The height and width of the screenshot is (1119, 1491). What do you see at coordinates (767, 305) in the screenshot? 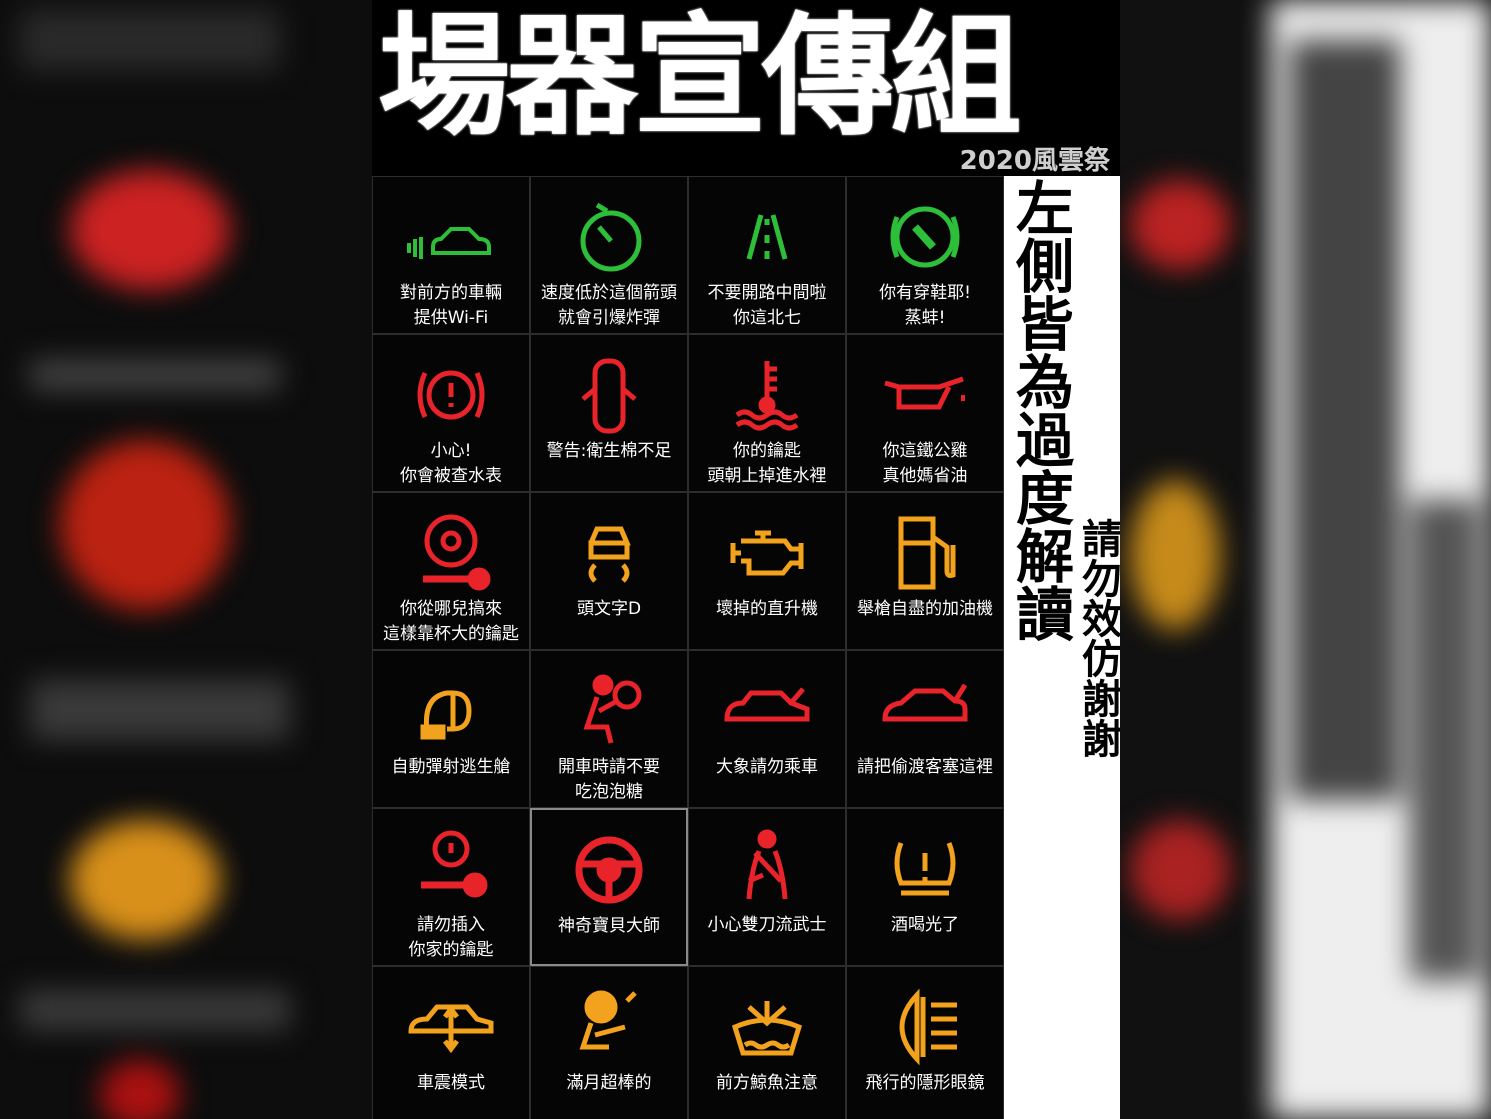
I see `cell-label: 不要開路中間啦 你這北七` at bounding box center [767, 305].